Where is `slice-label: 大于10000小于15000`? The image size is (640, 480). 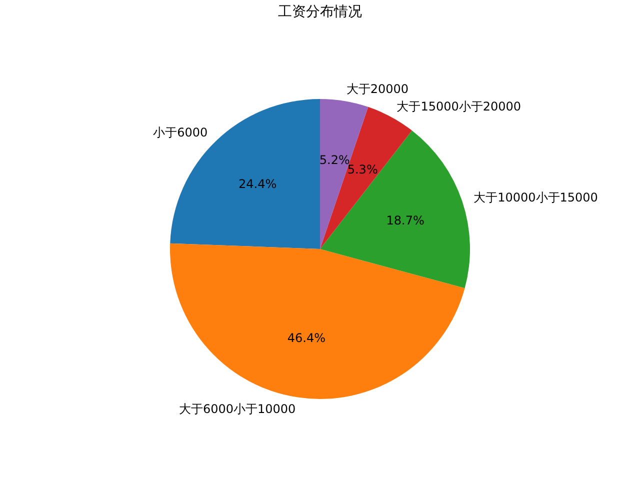 slice-label: 大于10000小于15000 is located at coordinates (536, 197).